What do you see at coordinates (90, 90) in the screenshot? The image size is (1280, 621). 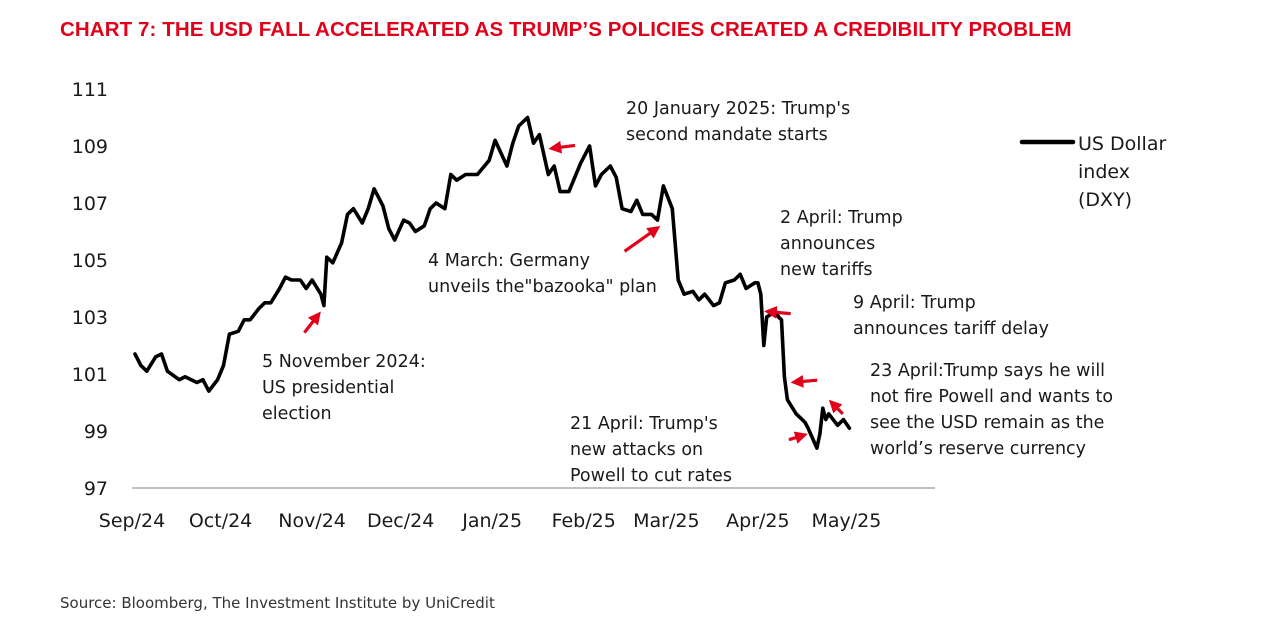 I see `y-tick-label: 111` at bounding box center [90, 90].